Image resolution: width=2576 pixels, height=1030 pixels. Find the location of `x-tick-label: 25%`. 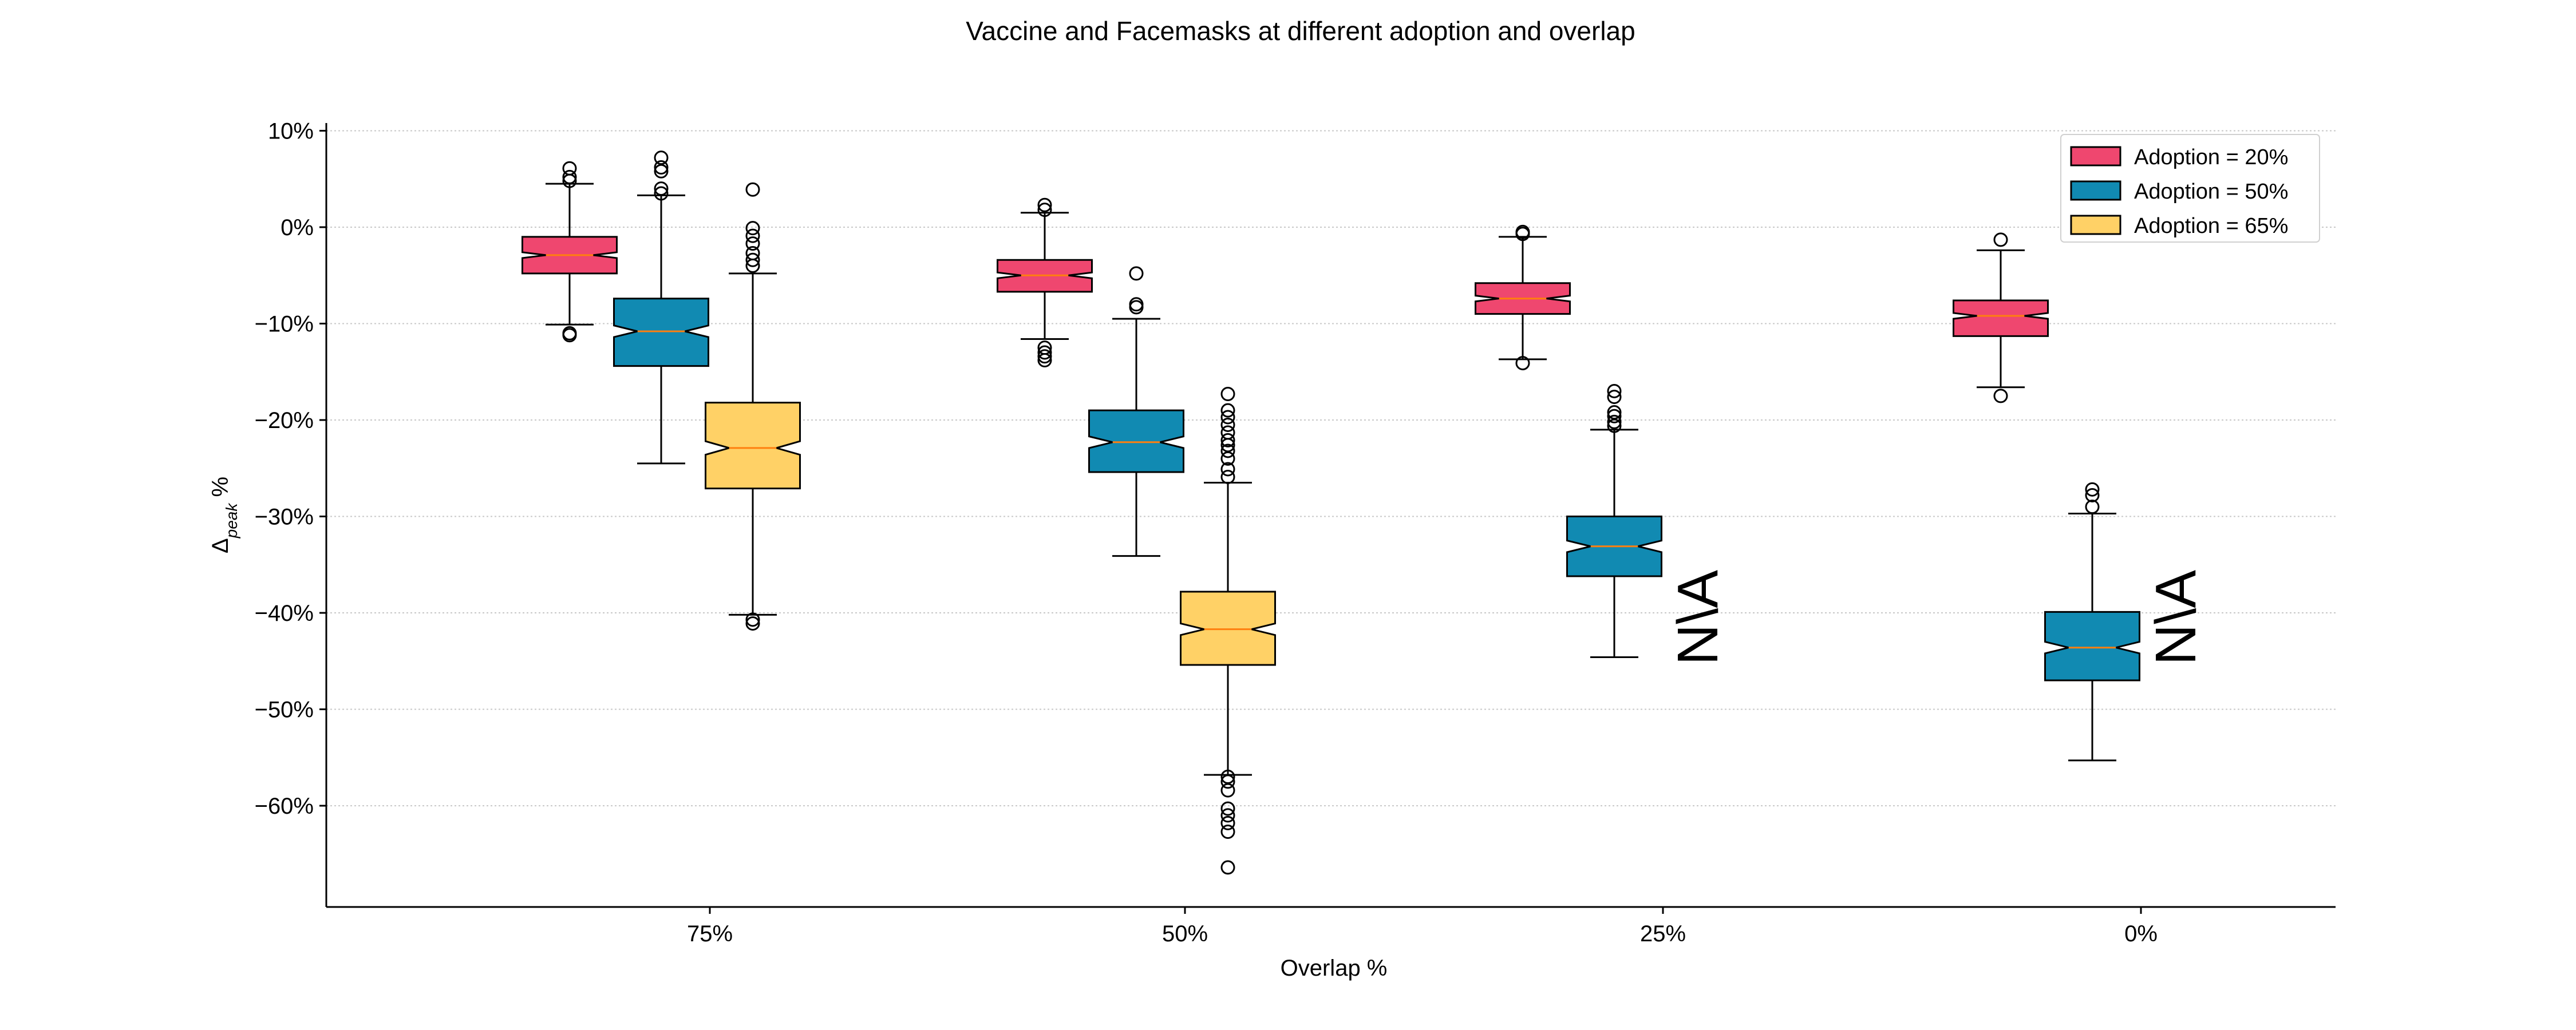

x-tick-label: 25% is located at coordinates (1663, 933).